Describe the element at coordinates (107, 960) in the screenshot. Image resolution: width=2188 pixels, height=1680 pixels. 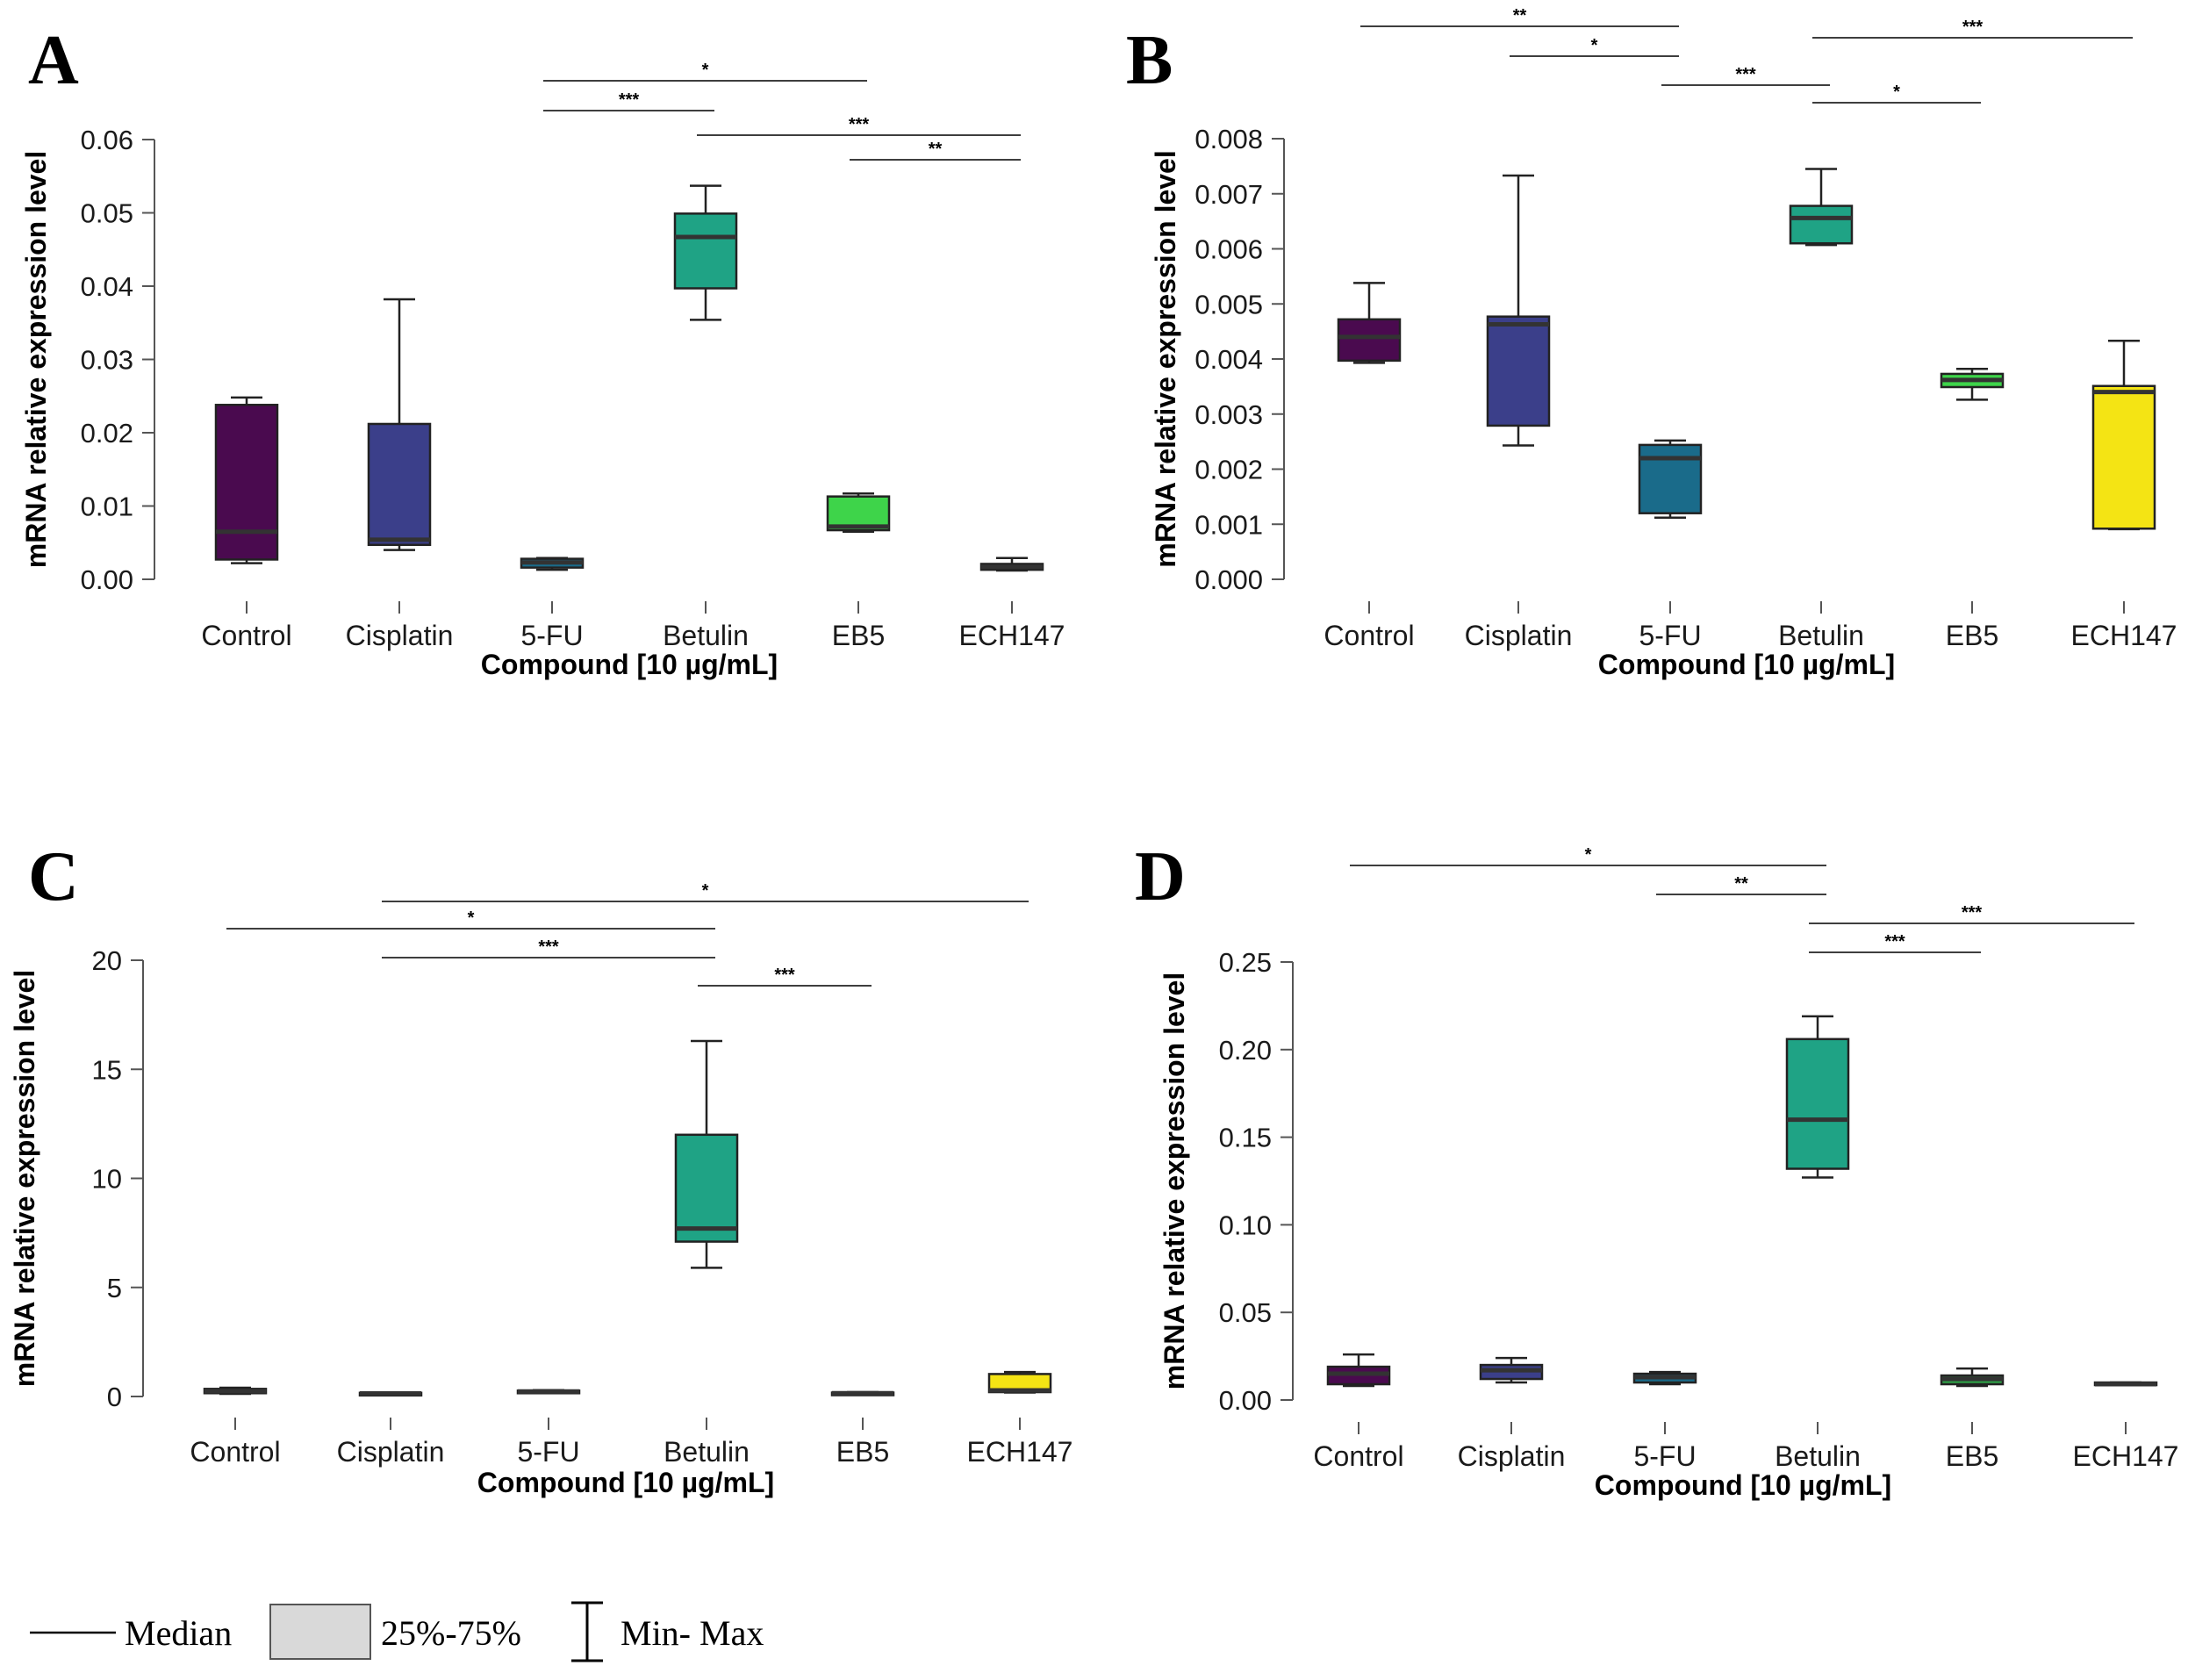
I see `y-tick-label: 20` at that location.